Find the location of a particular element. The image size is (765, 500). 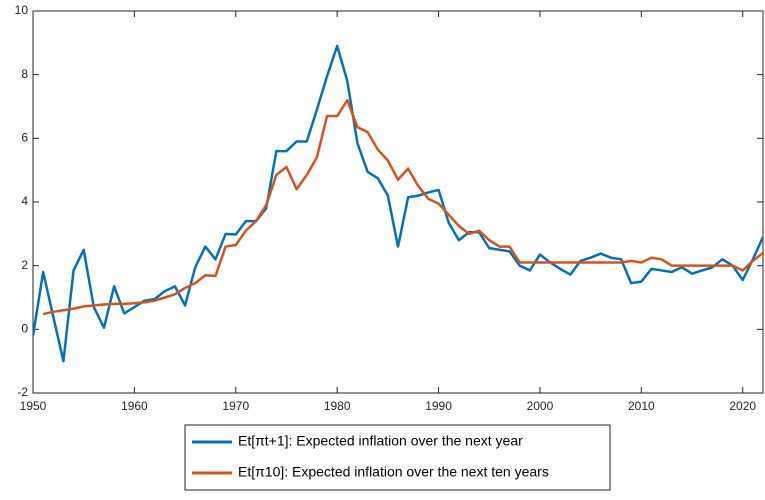

x-tick-label: 2010 is located at coordinates (641, 406).